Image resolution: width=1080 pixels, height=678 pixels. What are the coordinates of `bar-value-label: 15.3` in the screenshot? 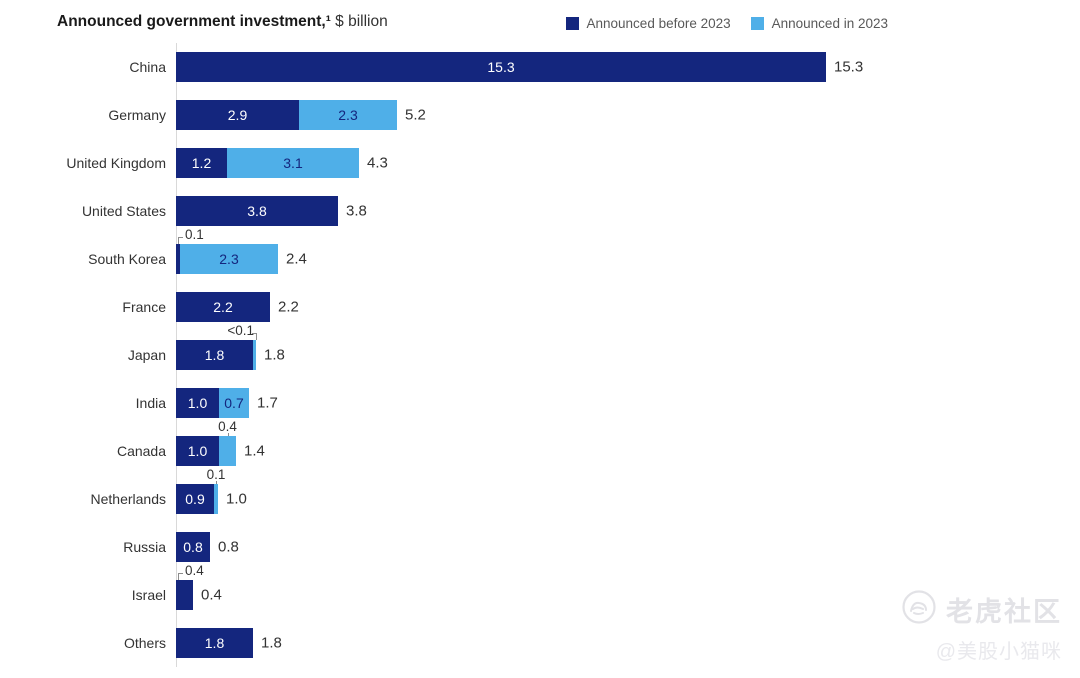 It's located at (501, 67).